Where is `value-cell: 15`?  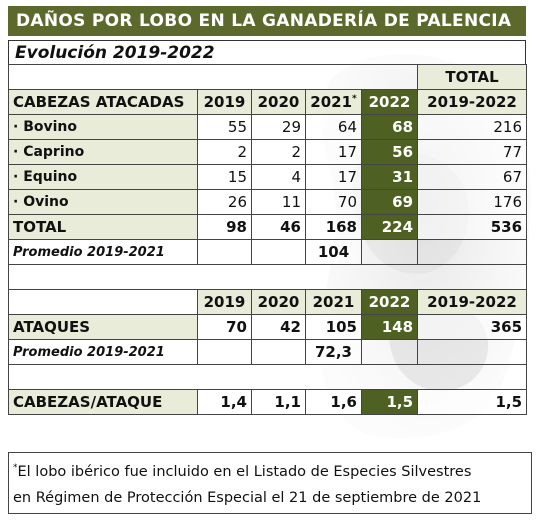
value-cell: 15 is located at coordinates (224, 177).